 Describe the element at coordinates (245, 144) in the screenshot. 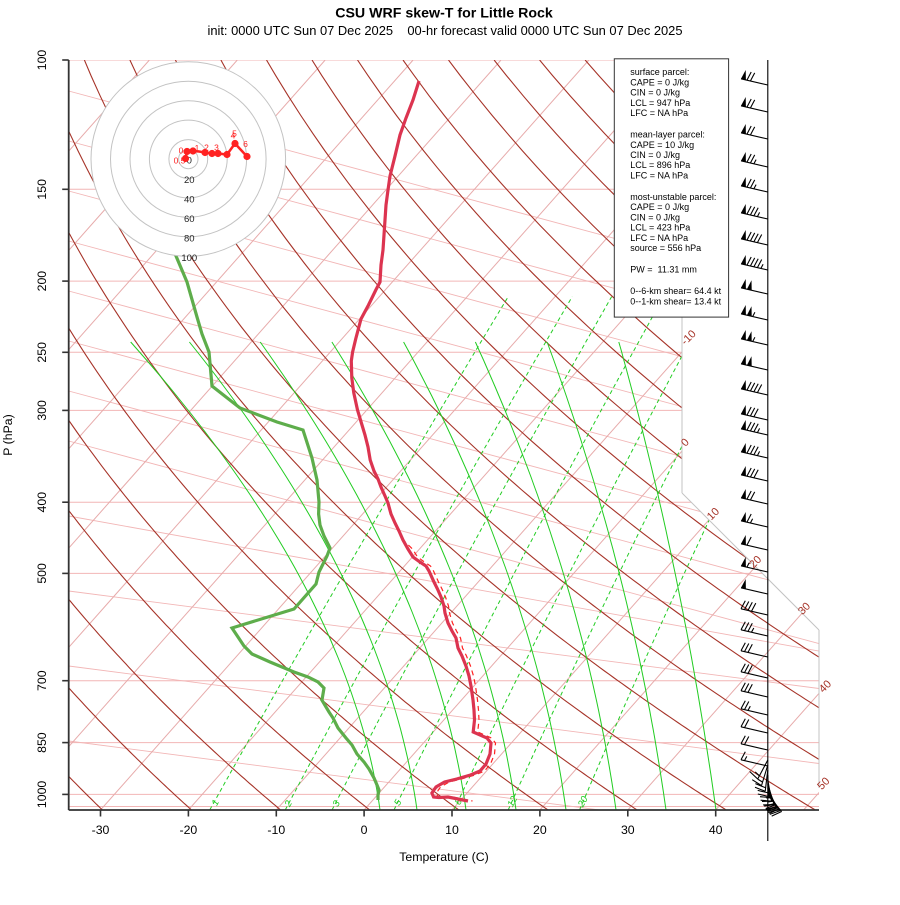

I see `svg-text: 6` at that location.